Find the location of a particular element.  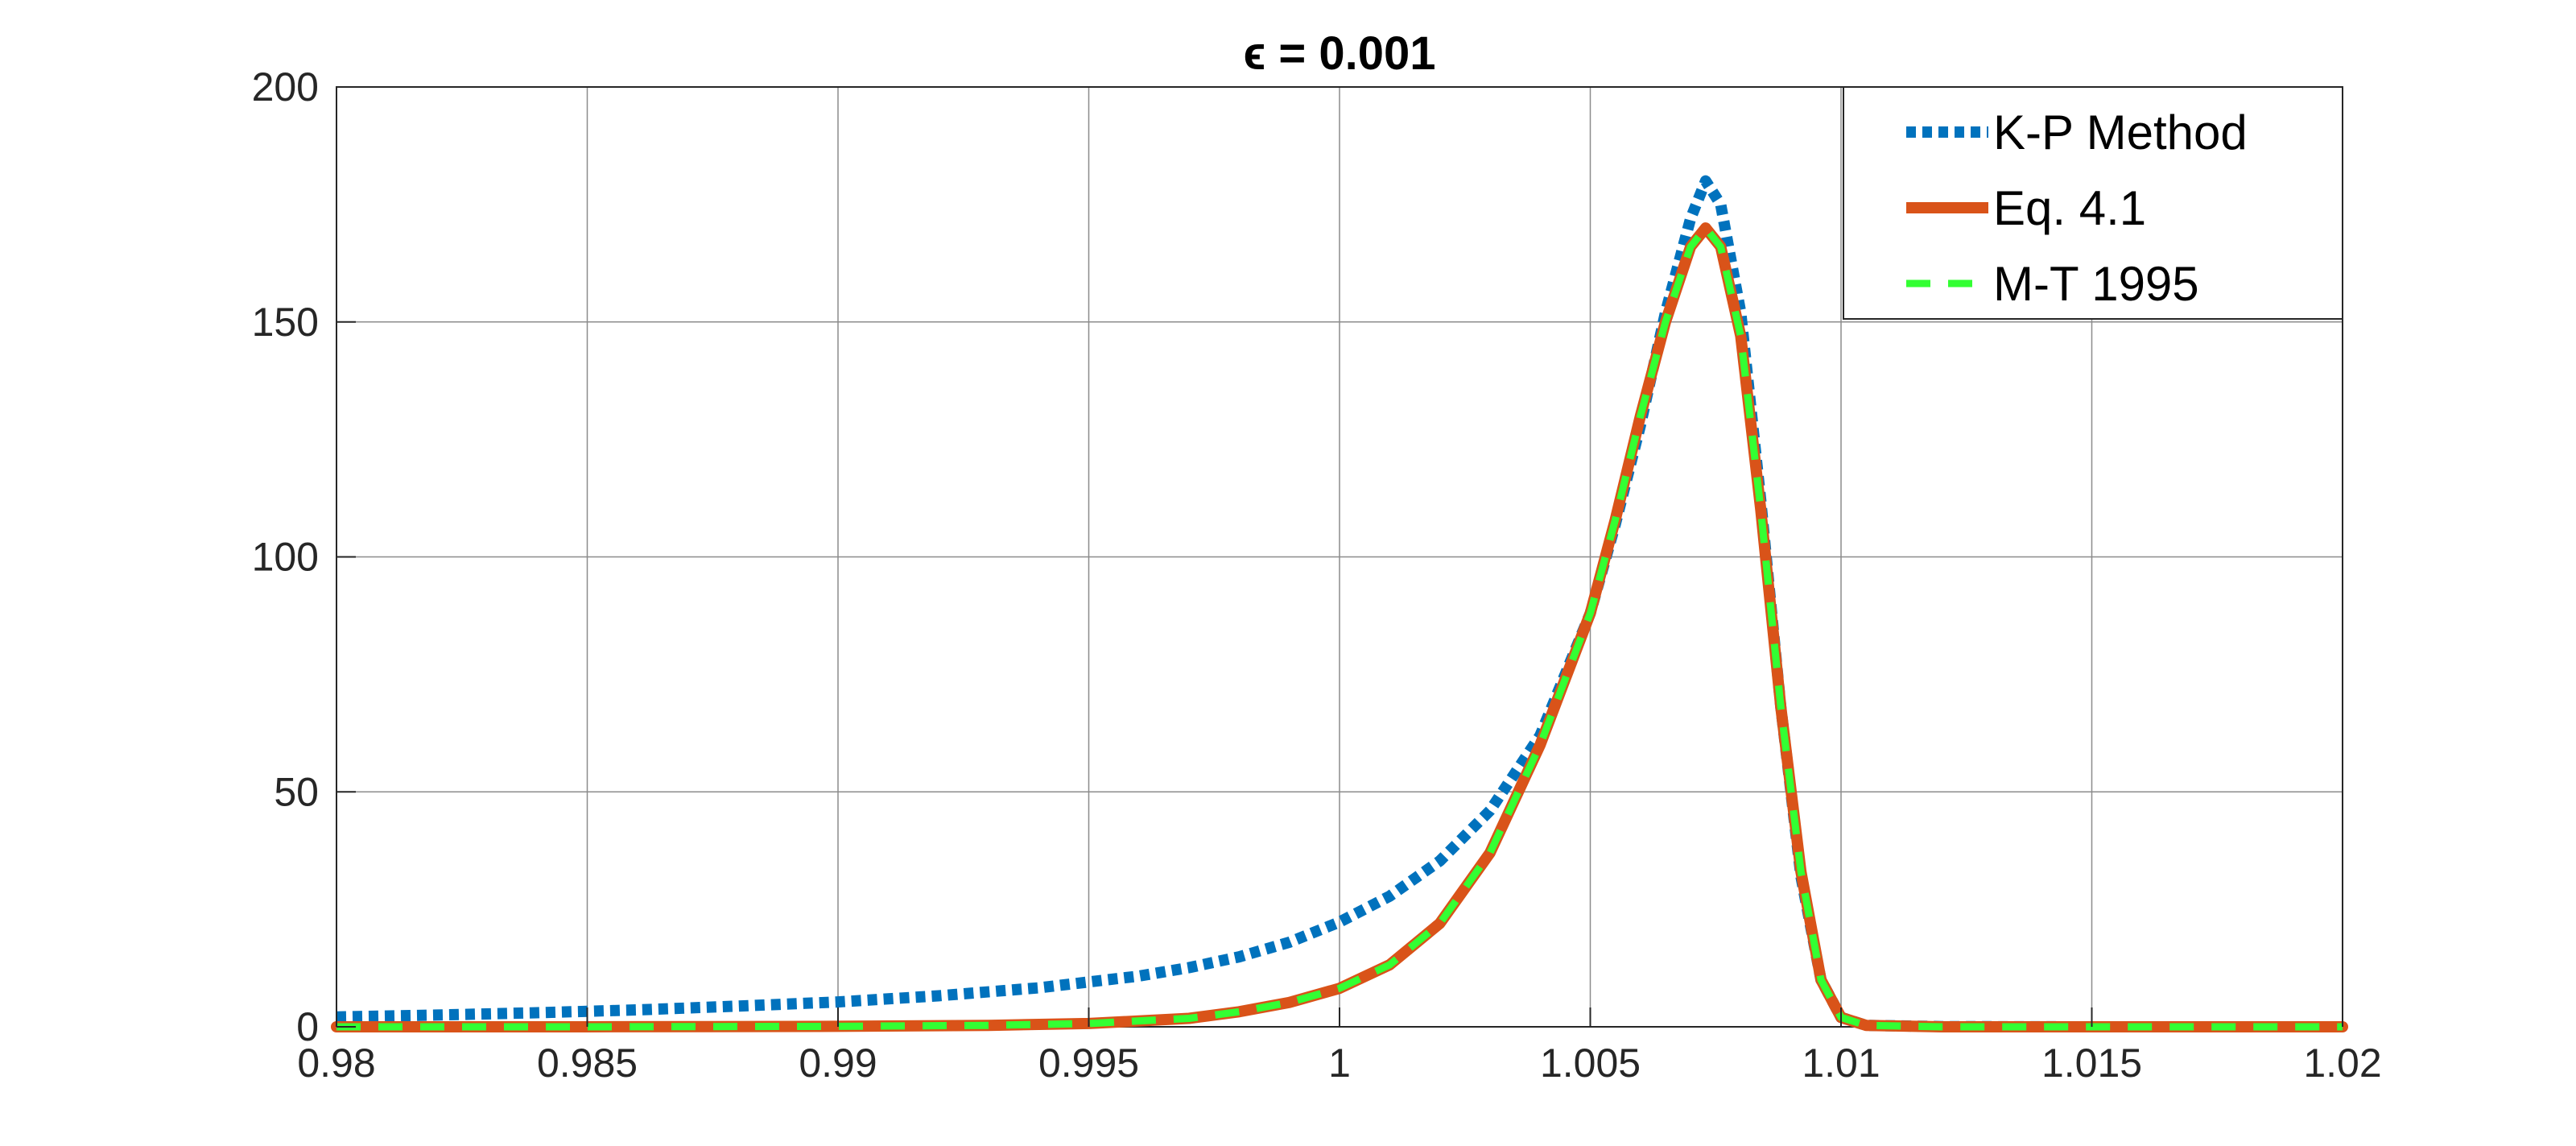

x-tick-label: 1.005 is located at coordinates (1590, 1063).